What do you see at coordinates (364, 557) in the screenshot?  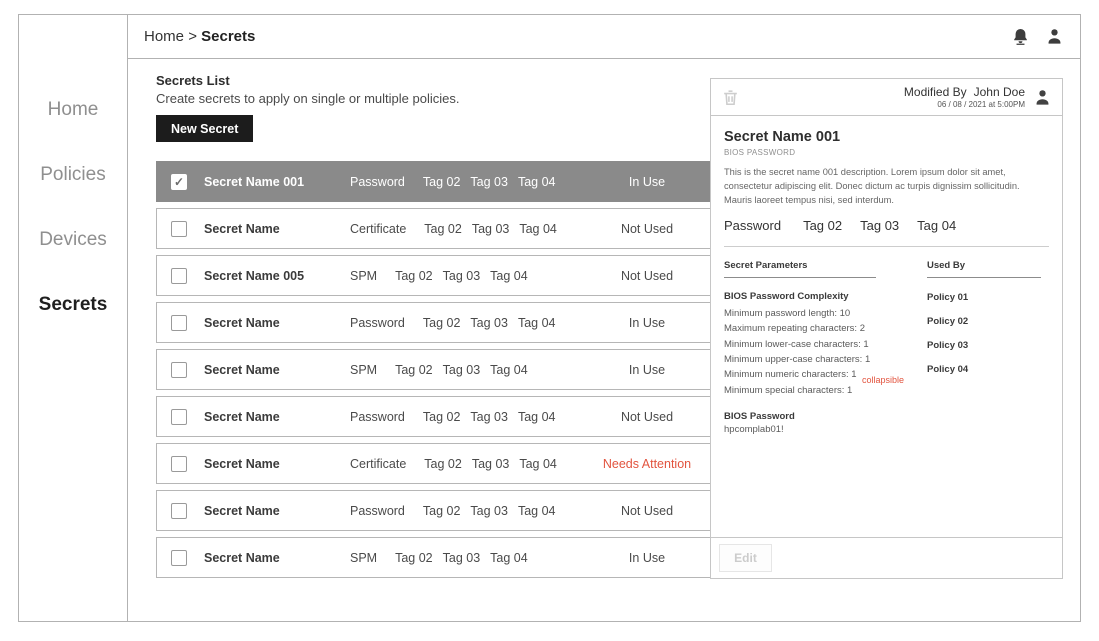 I see `secret-row-type: SPM` at bounding box center [364, 557].